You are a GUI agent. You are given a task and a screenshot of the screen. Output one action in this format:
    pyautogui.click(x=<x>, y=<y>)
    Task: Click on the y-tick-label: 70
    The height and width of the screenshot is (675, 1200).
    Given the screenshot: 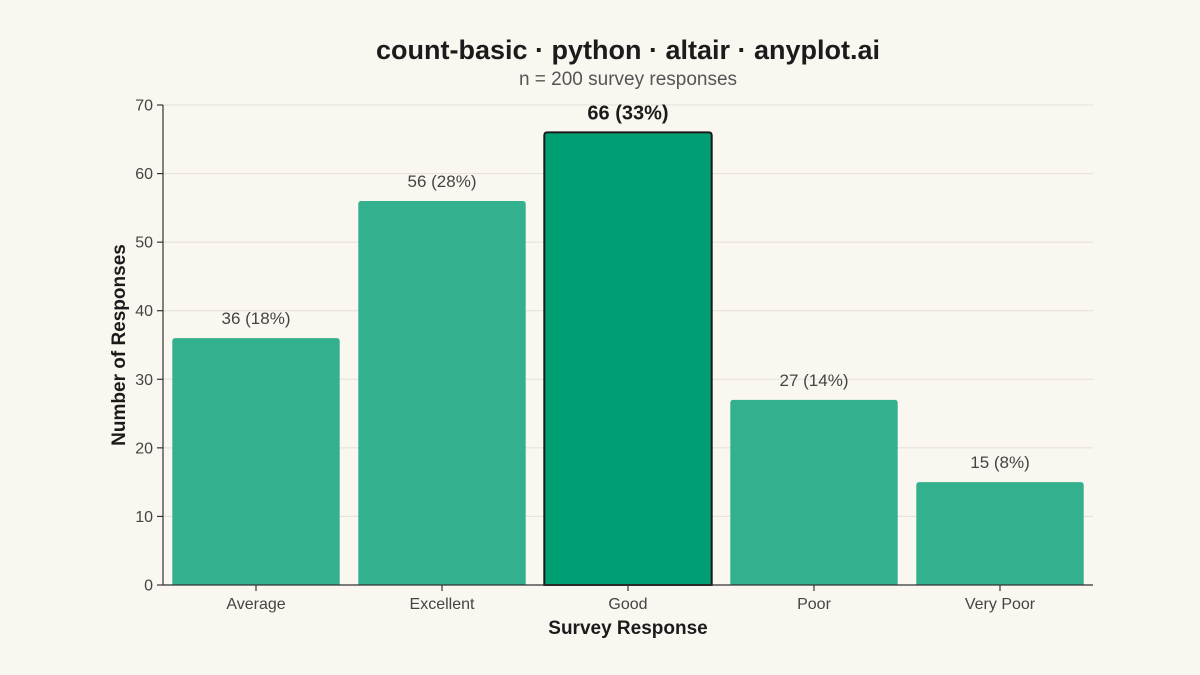 What is the action you would take?
    pyautogui.click(x=144, y=106)
    